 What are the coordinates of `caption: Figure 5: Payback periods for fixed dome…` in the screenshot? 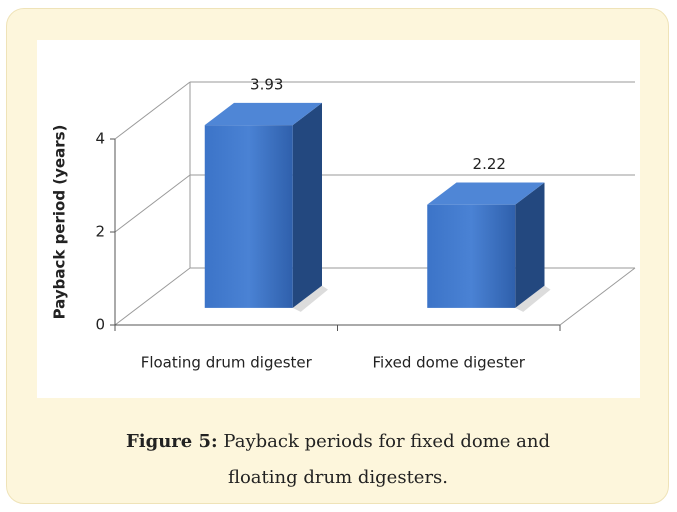 It's located at (338, 460).